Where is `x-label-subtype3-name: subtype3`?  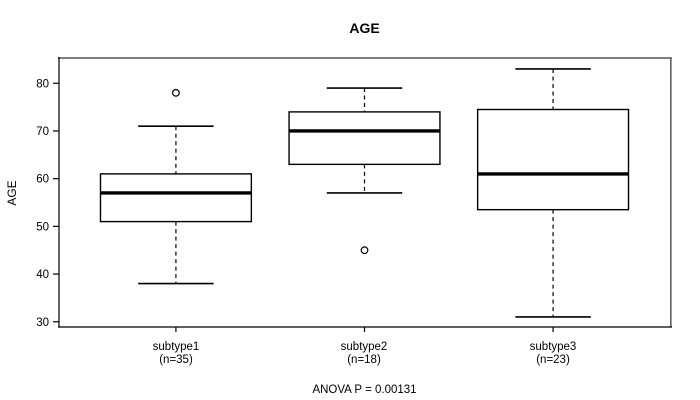
x-label-subtype3-name: subtype3 is located at coordinates (553, 347).